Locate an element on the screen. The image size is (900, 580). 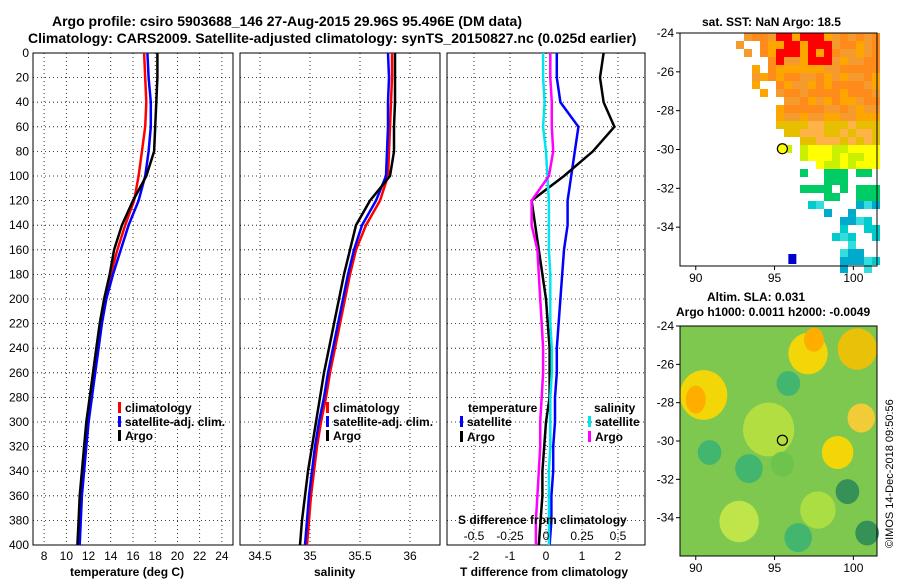
depth-tick-label: 180 is located at coordinates (19, 274).